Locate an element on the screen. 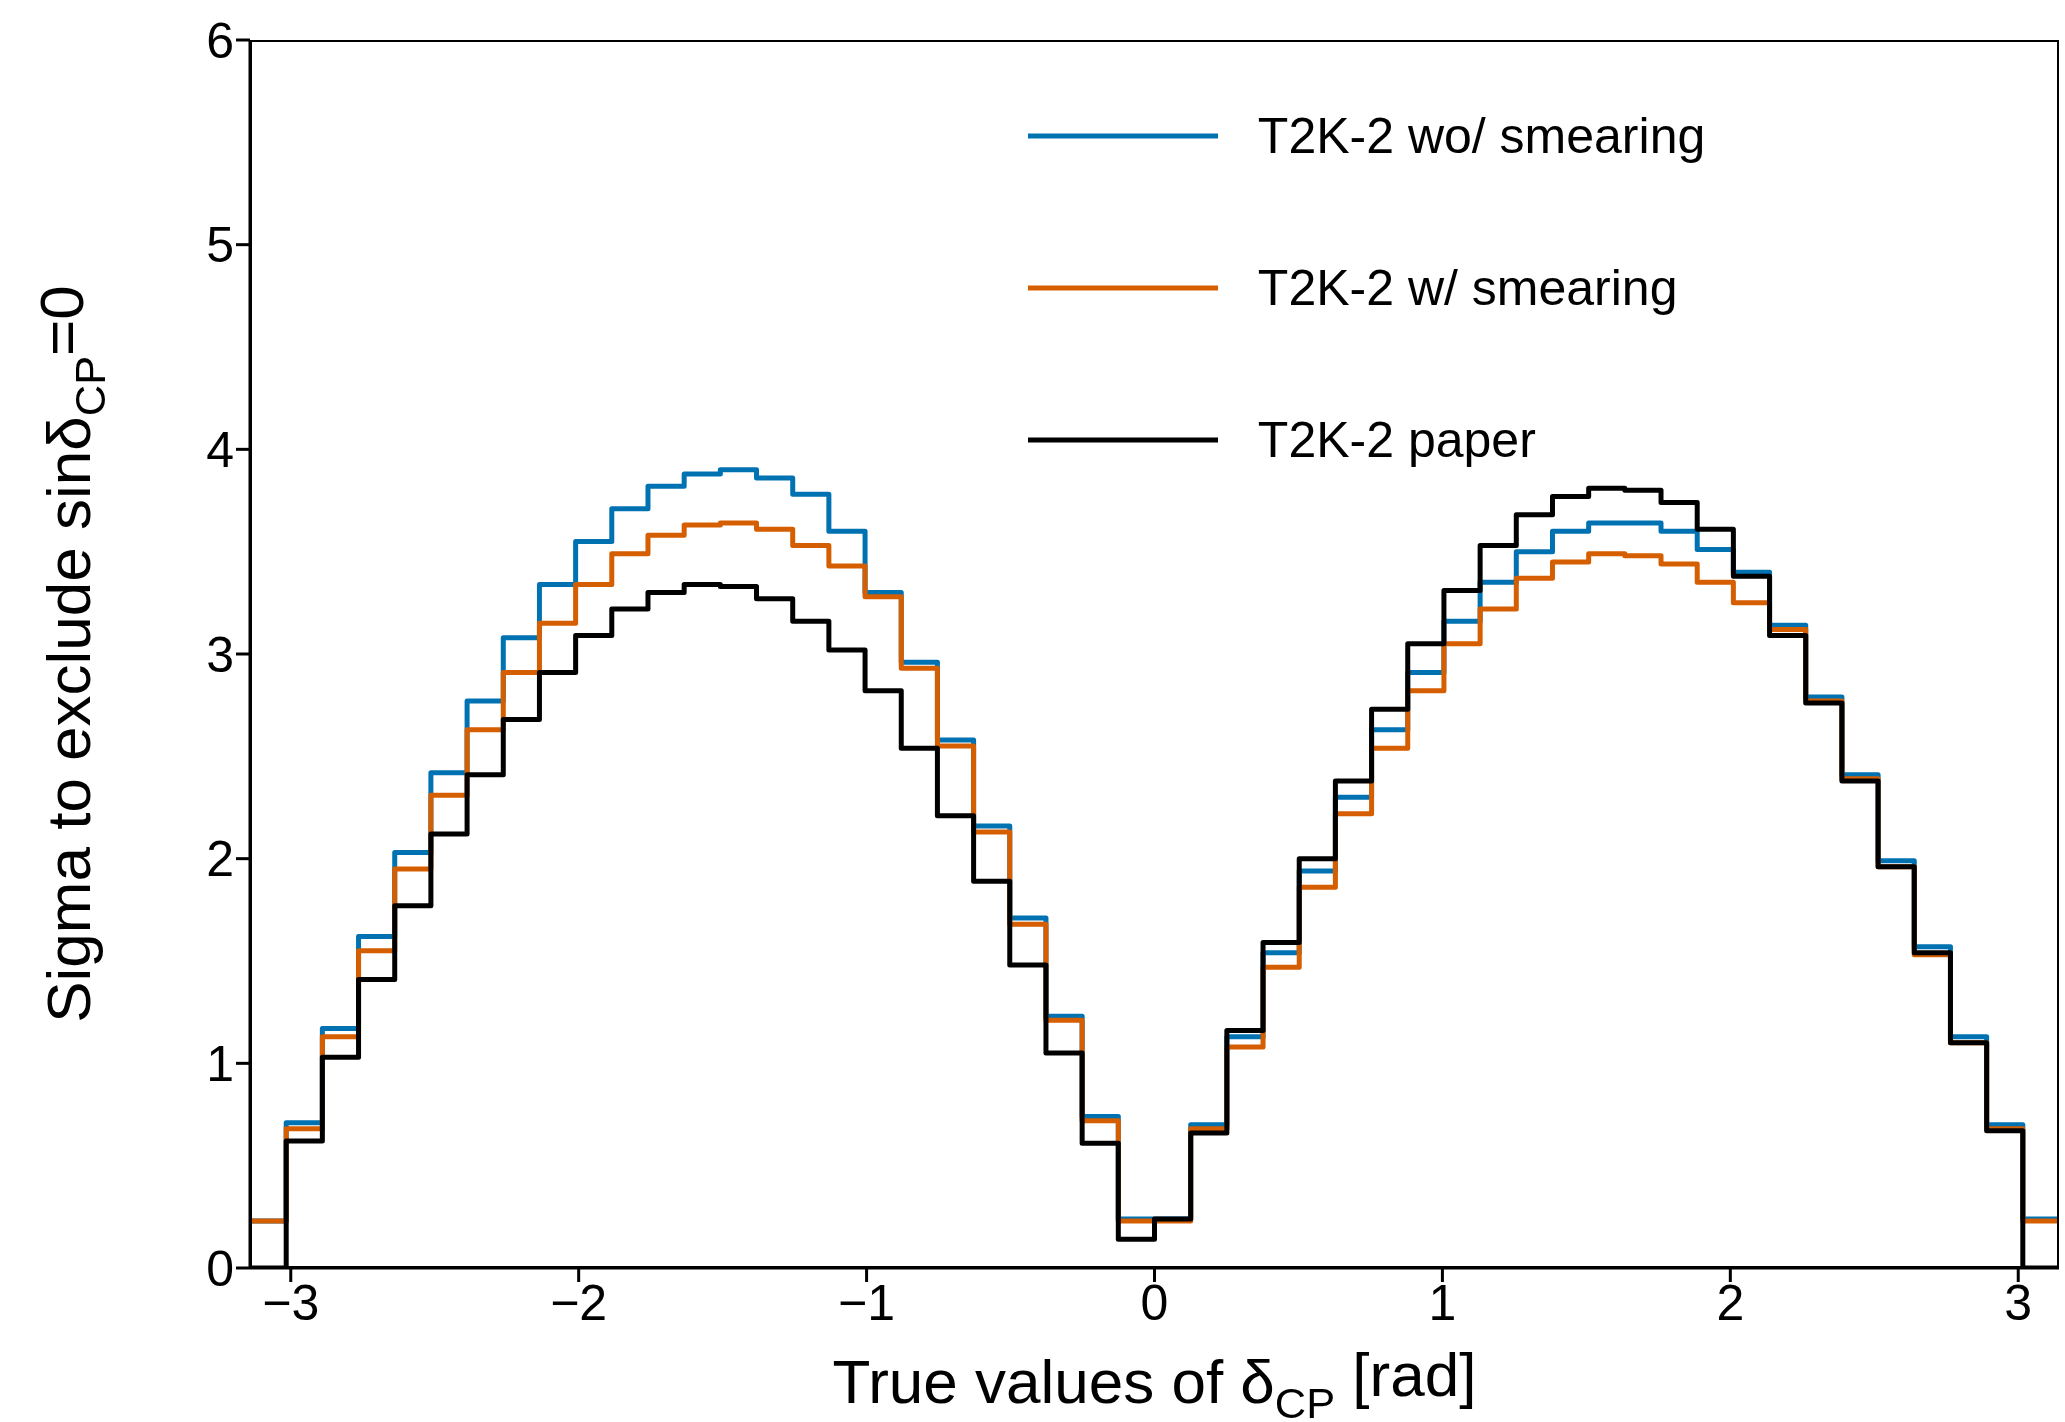  y-tick-label: 3 is located at coordinates (220, 654).